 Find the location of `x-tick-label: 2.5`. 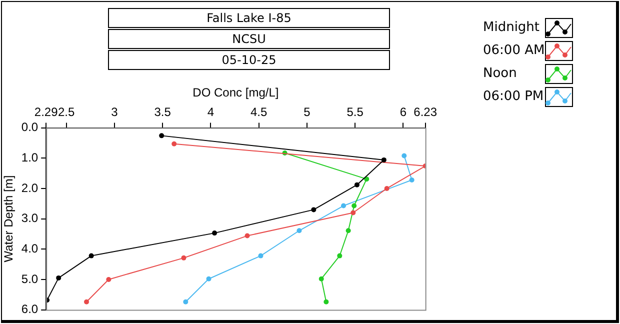

x-tick-label: 2.5 is located at coordinates (66, 111).